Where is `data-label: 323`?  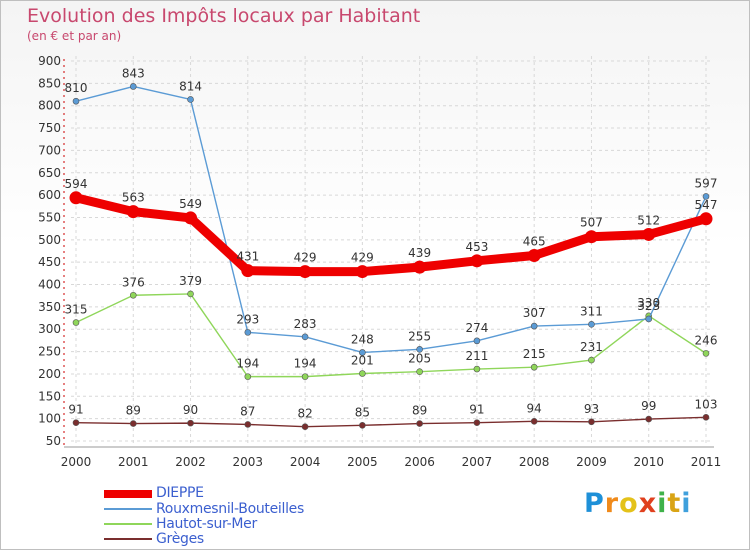
data-label: 323 is located at coordinates (648, 306).